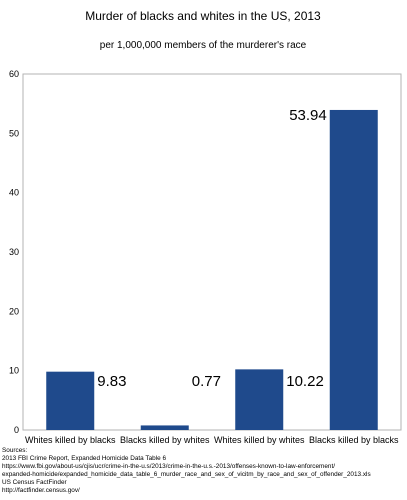 The height and width of the screenshot is (500, 407). What do you see at coordinates (259, 440) in the screenshot?
I see `category-label: Whites killed by whites` at bounding box center [259, 440].